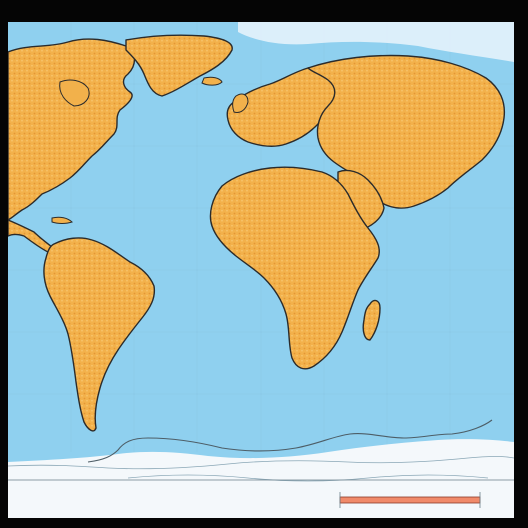 The width and height of the screenshot is (528, 528). What do you see at coordinates (261, 463) in the screenshot?
I see `ice-shelf-line` at bounding box center [261, 463].